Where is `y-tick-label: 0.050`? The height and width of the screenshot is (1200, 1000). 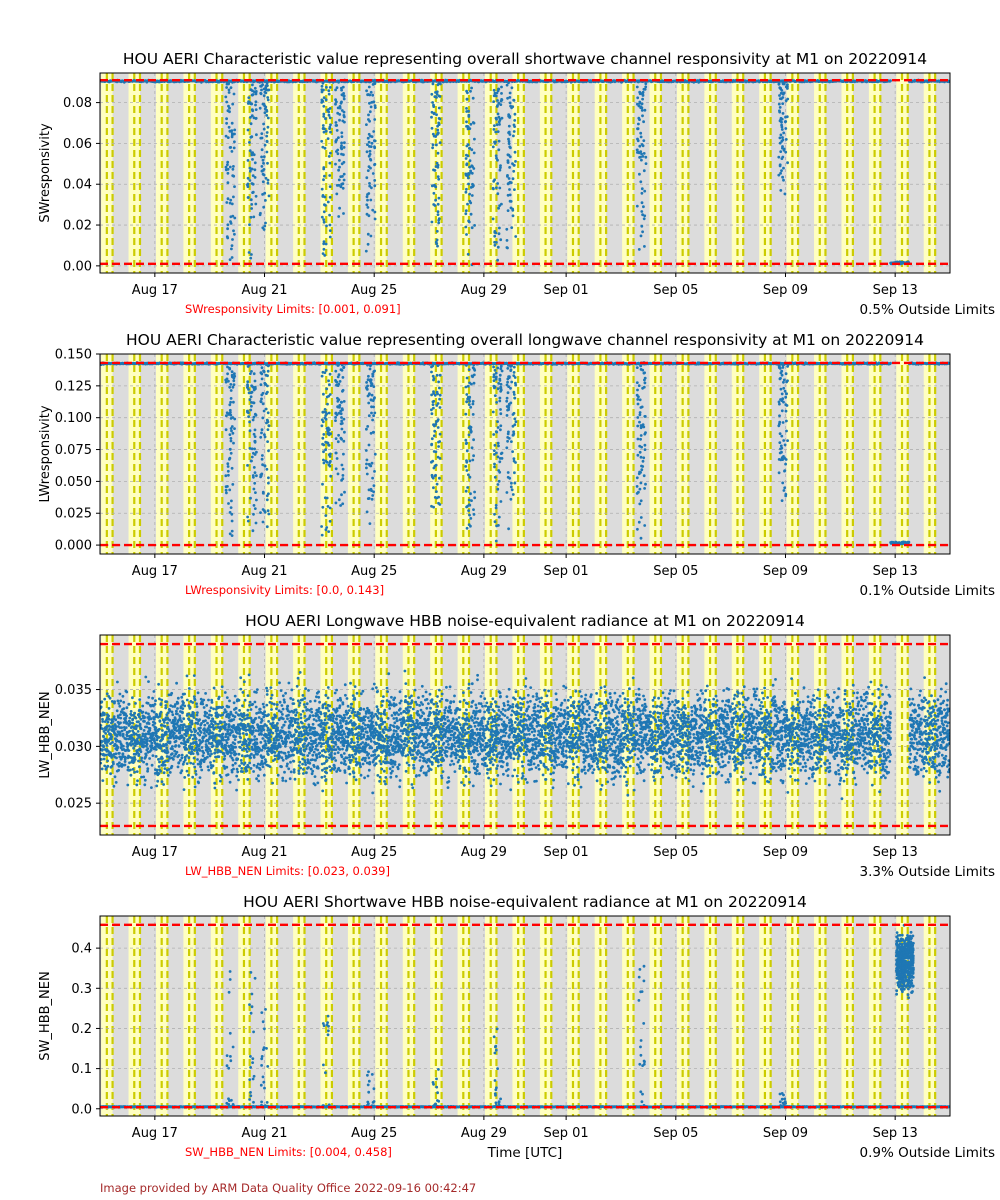
y-tick-label: 0.050 is located at coordinates (73, 482).